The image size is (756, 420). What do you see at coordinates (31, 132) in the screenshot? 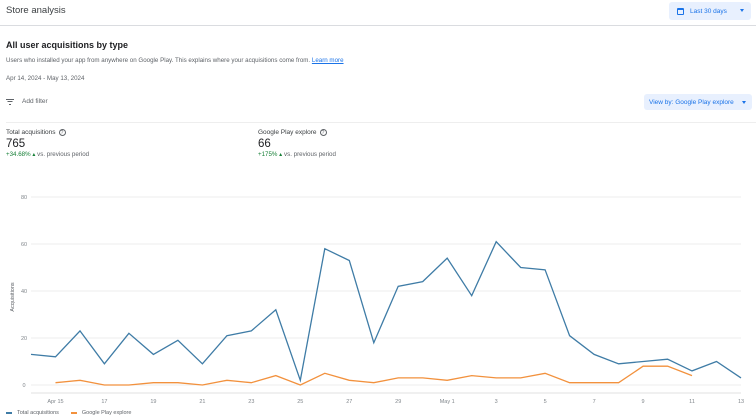
I see `metric-label: Total acquisitions` at bounding box center [31, 132].